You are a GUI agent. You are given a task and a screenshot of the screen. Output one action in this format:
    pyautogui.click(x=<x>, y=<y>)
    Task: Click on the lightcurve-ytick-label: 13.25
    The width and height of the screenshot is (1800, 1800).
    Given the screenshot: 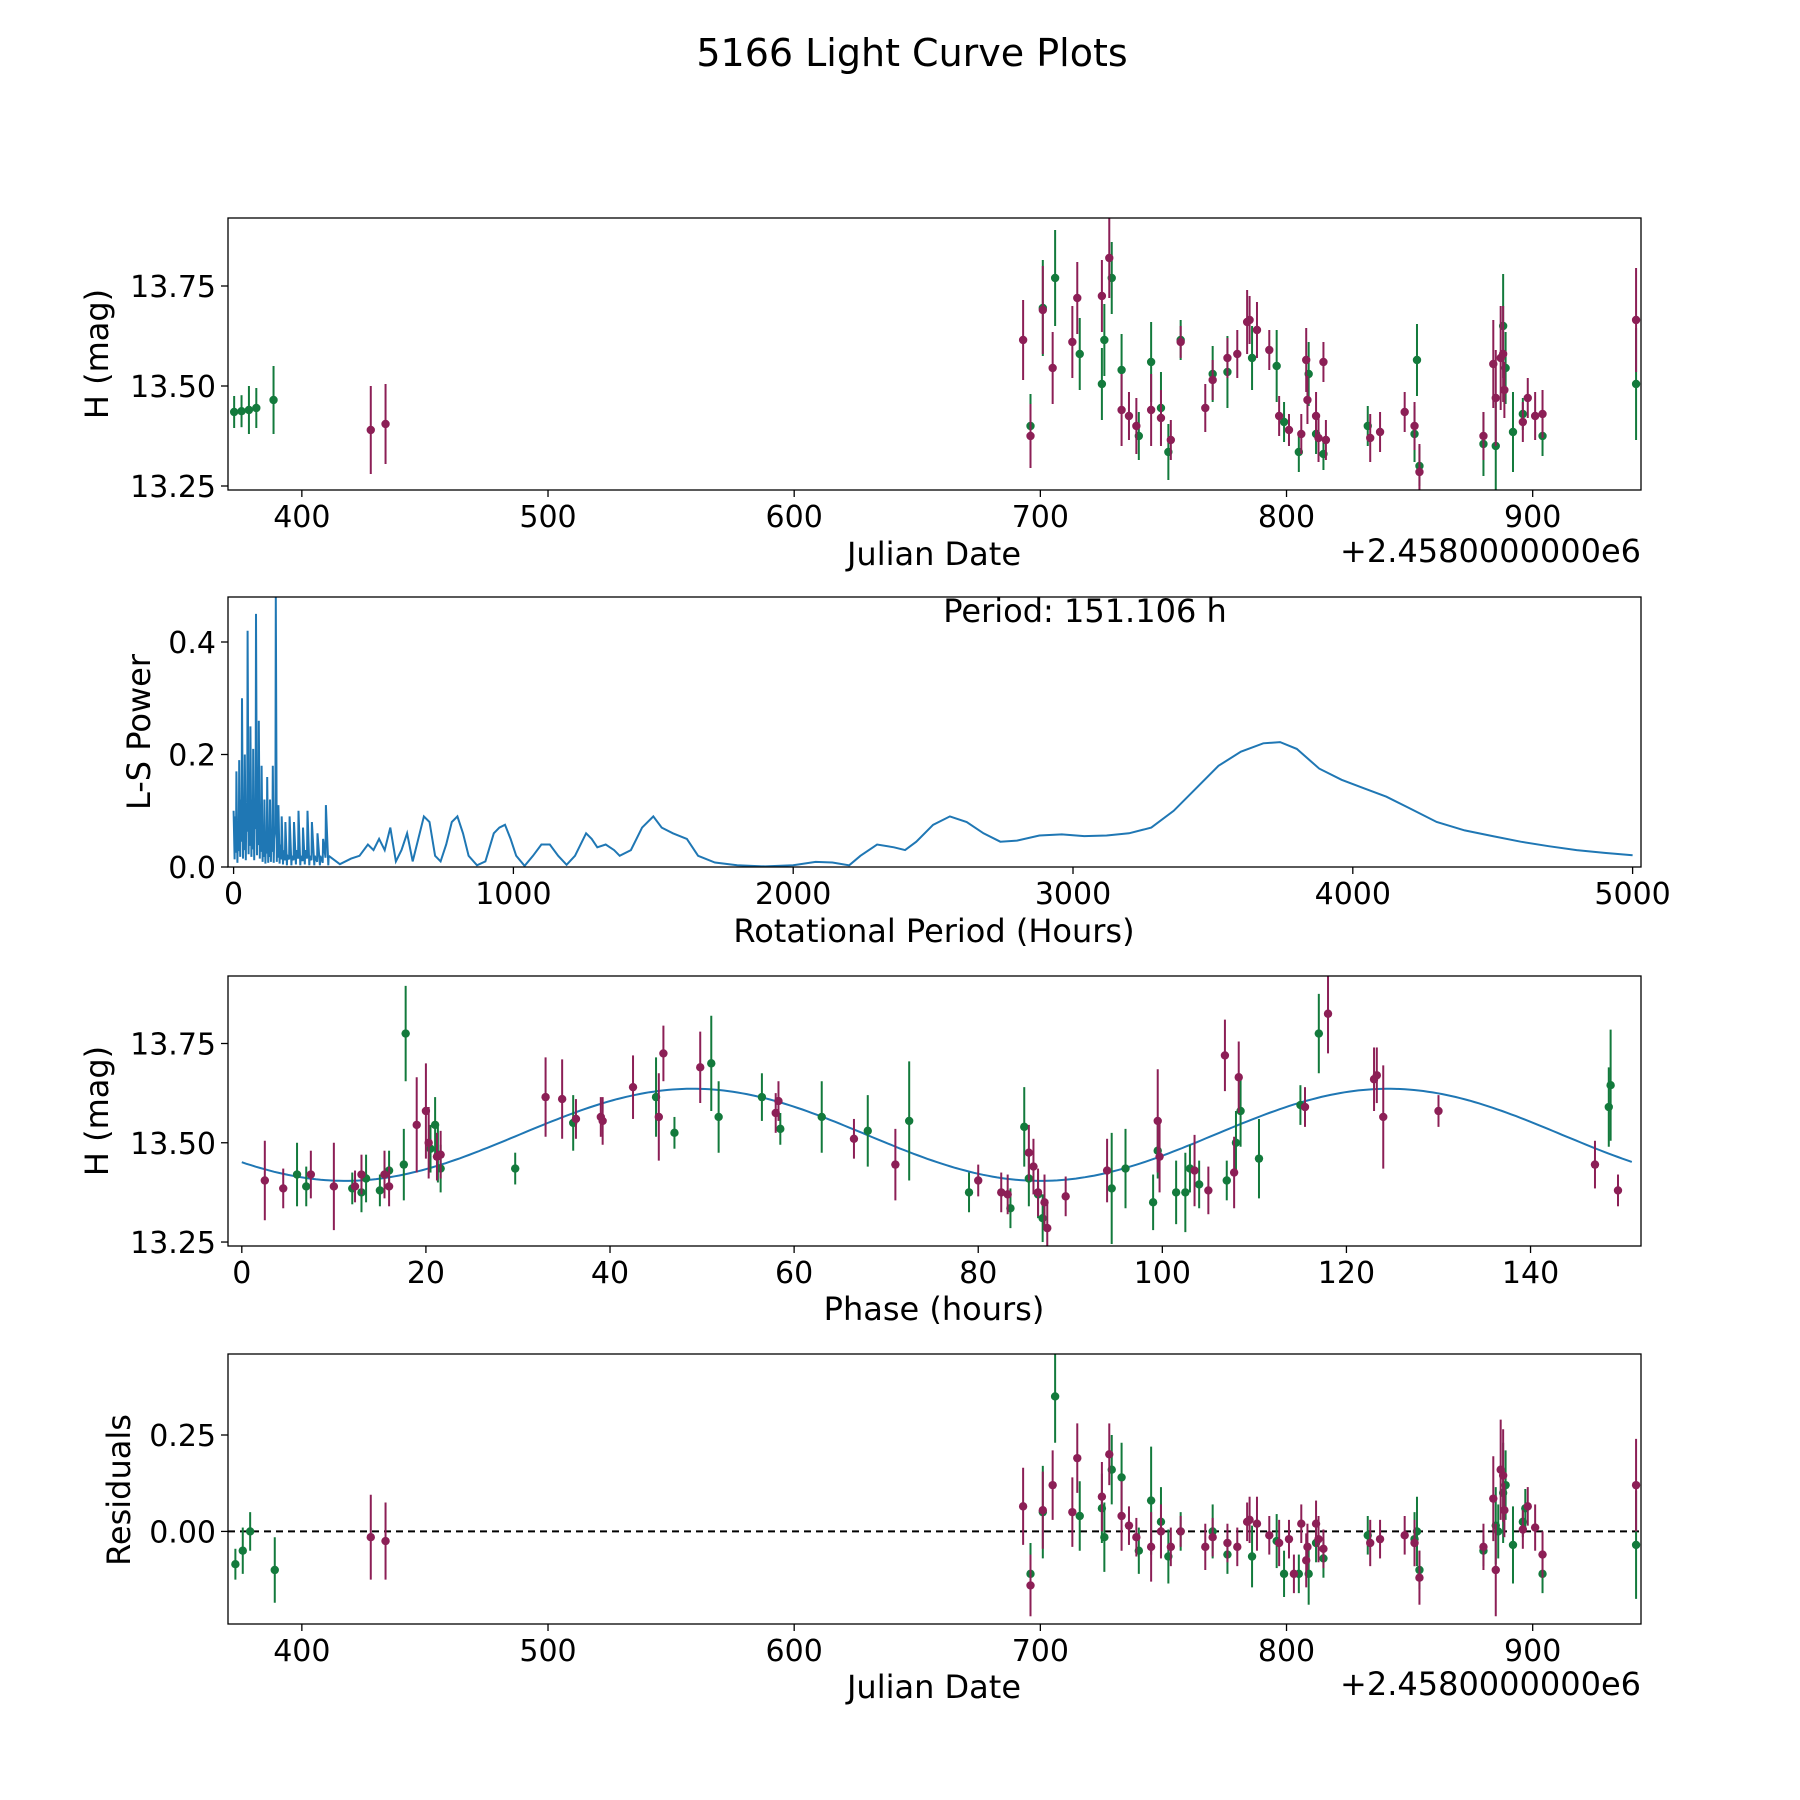 What is the action you would take?
    pyautogui.click(x=173, y=487)
    